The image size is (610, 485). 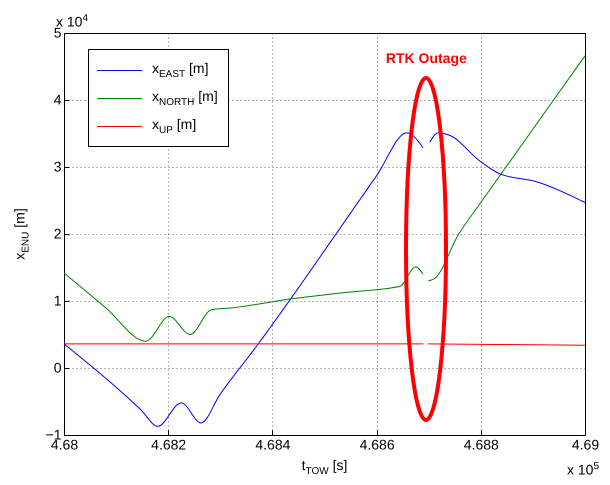 I want to click on text: x 10$^{4}$, so click(x=72, y=21).